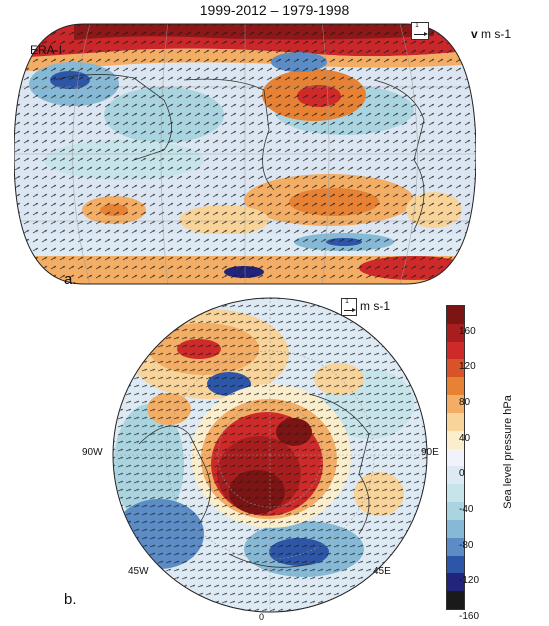 The width and height of the screenshot is (549, 626). Describe the element at coordinates (382, 571) in the screenshot. I see `lon-label-45e: 45E` at that location.